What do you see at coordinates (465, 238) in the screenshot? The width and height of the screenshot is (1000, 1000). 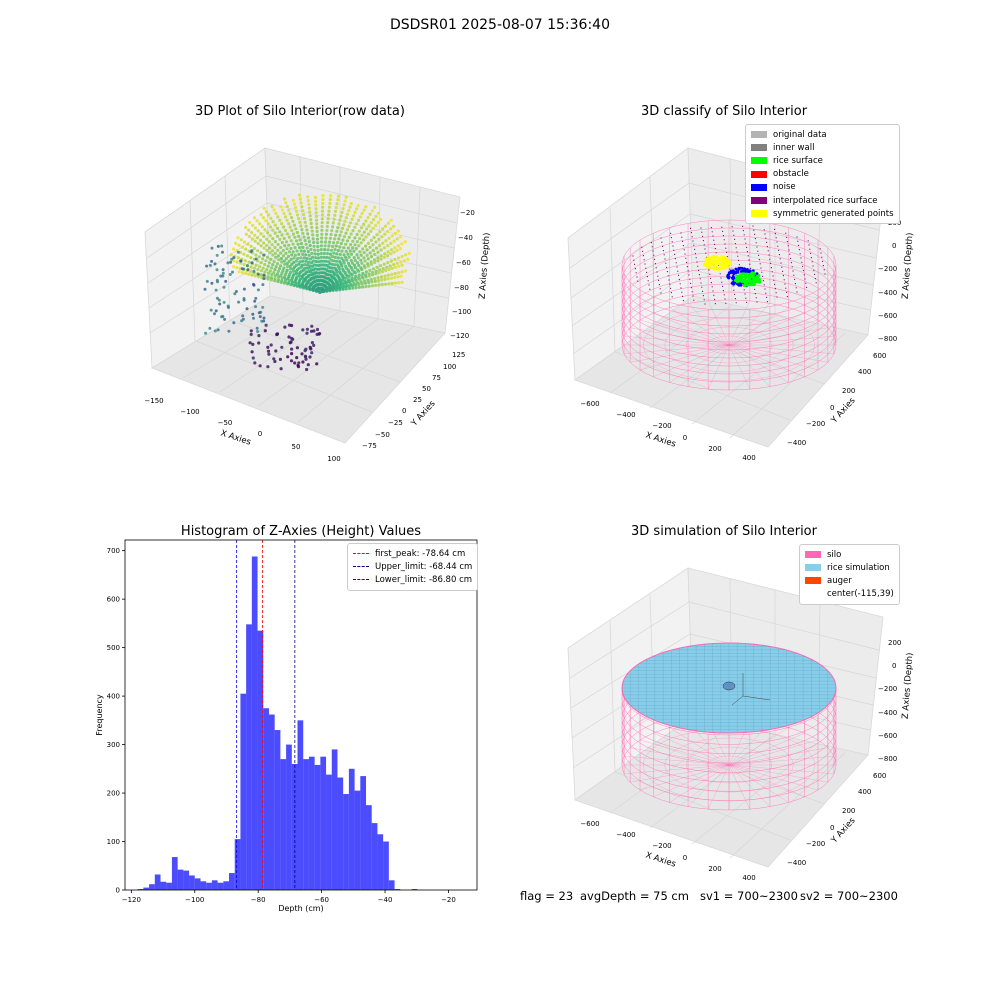 I see `p1-ztick: −40` at bounding box center [465, 238].